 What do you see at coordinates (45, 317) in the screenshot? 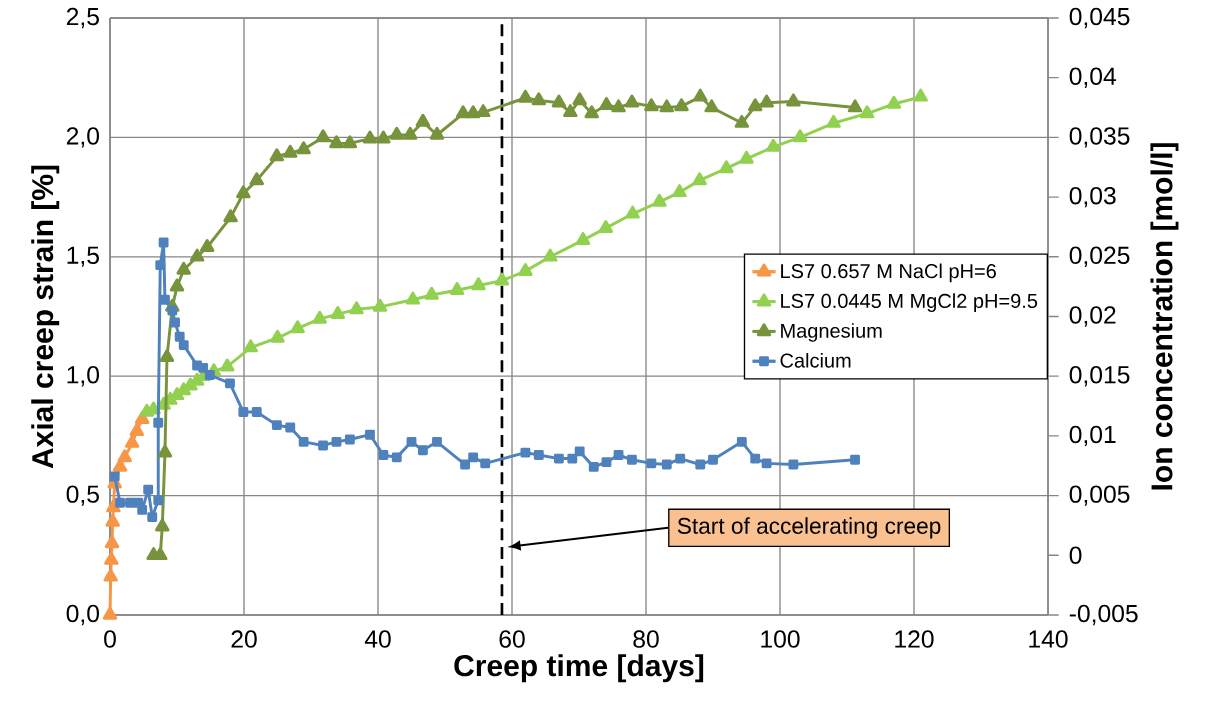
I see `y-axis-title: Axial creep strain [%]` at bounding box center [45, 317].